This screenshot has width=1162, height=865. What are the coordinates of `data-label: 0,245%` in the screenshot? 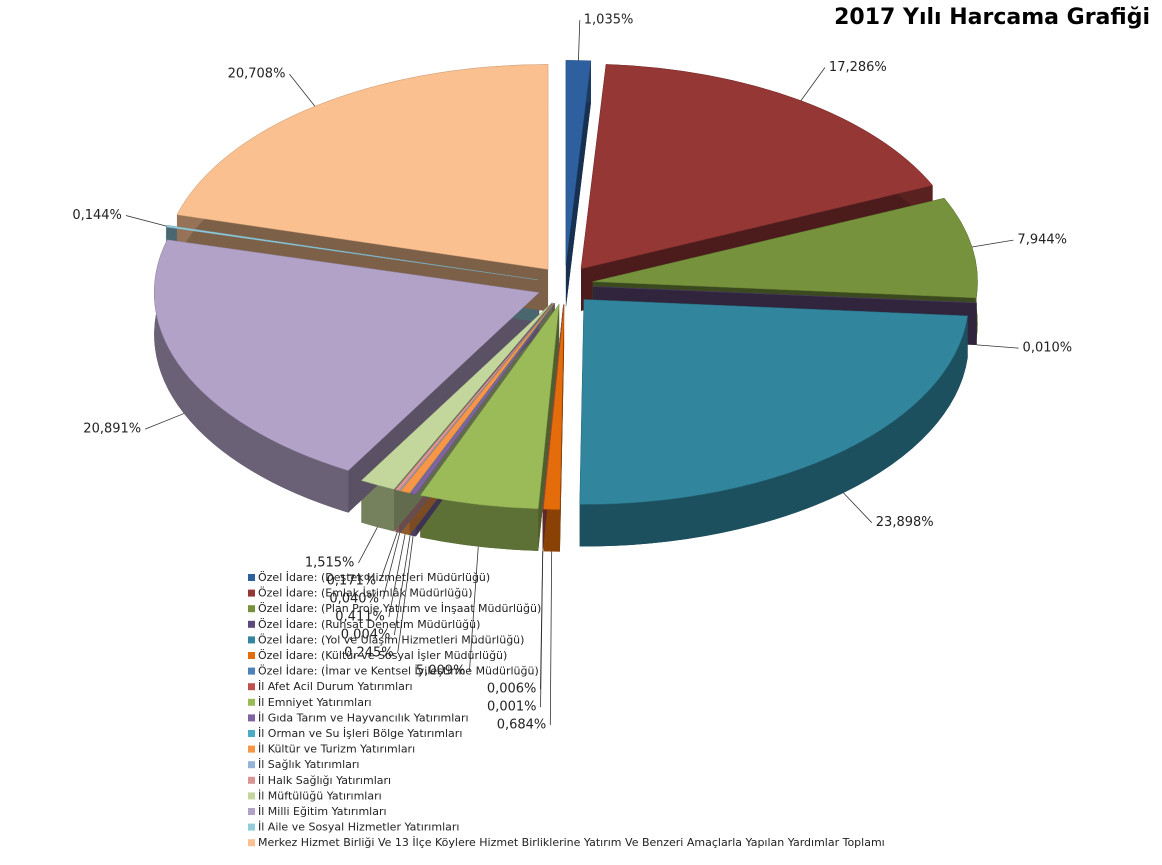 It's located at (369, 653).